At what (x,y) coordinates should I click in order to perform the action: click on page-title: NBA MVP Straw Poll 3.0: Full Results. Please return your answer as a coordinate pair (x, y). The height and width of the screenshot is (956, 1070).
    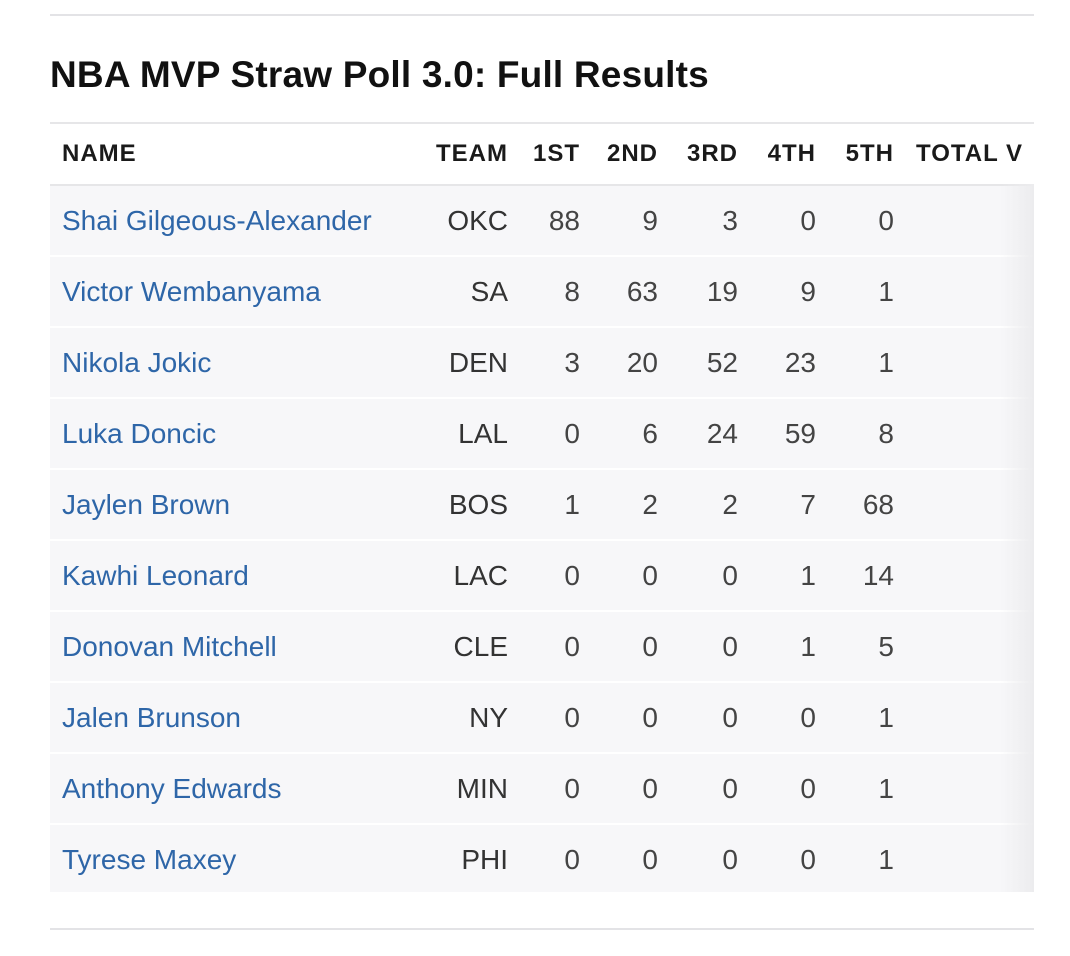
    Looking at the image, I should click on (379, 74).